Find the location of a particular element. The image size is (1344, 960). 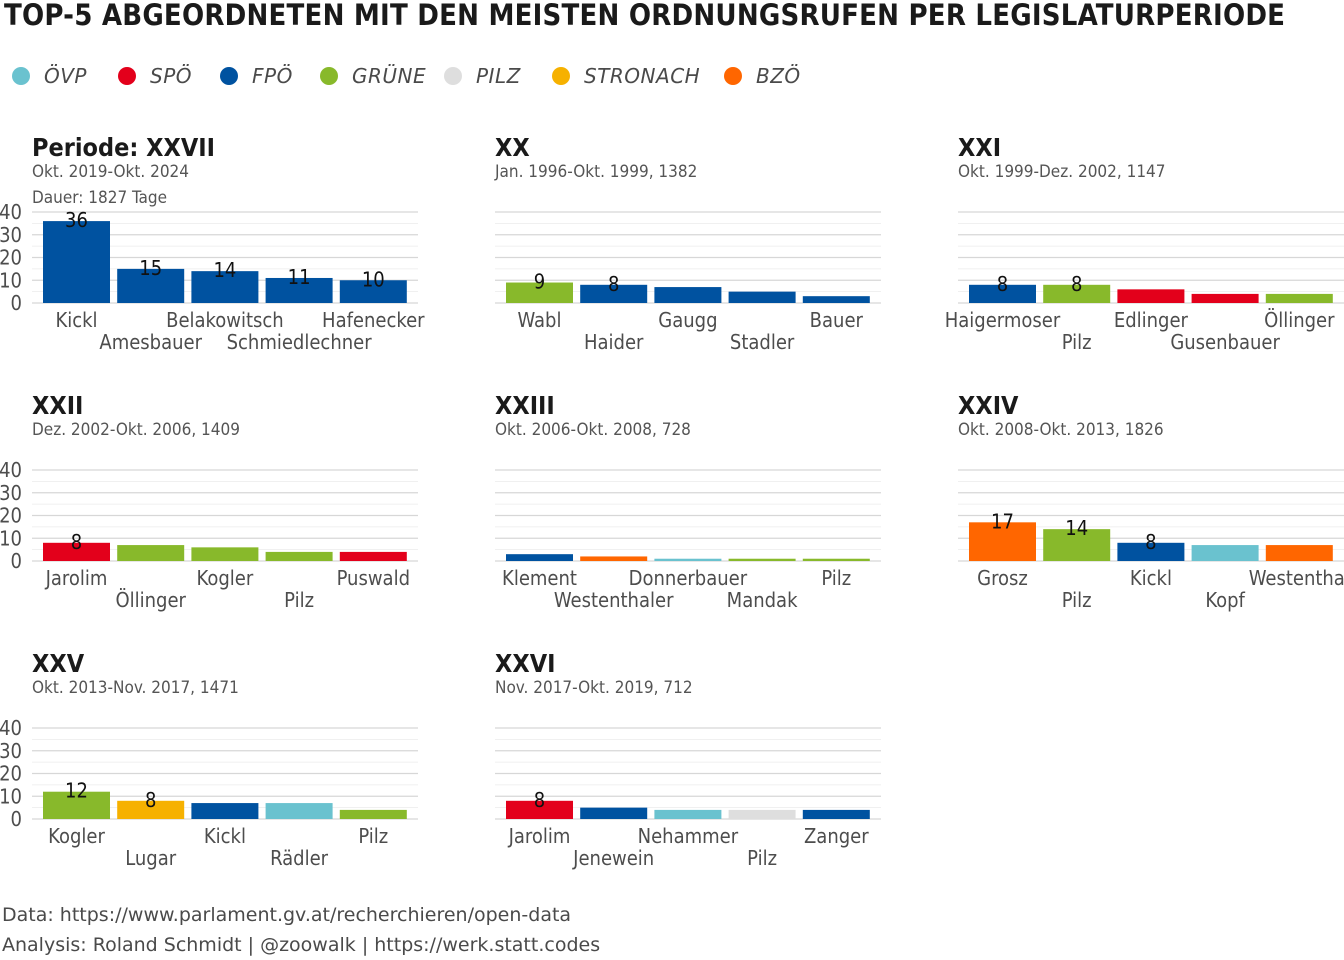

x-tick-label: Nehammer is located at coordinates (688, 836).